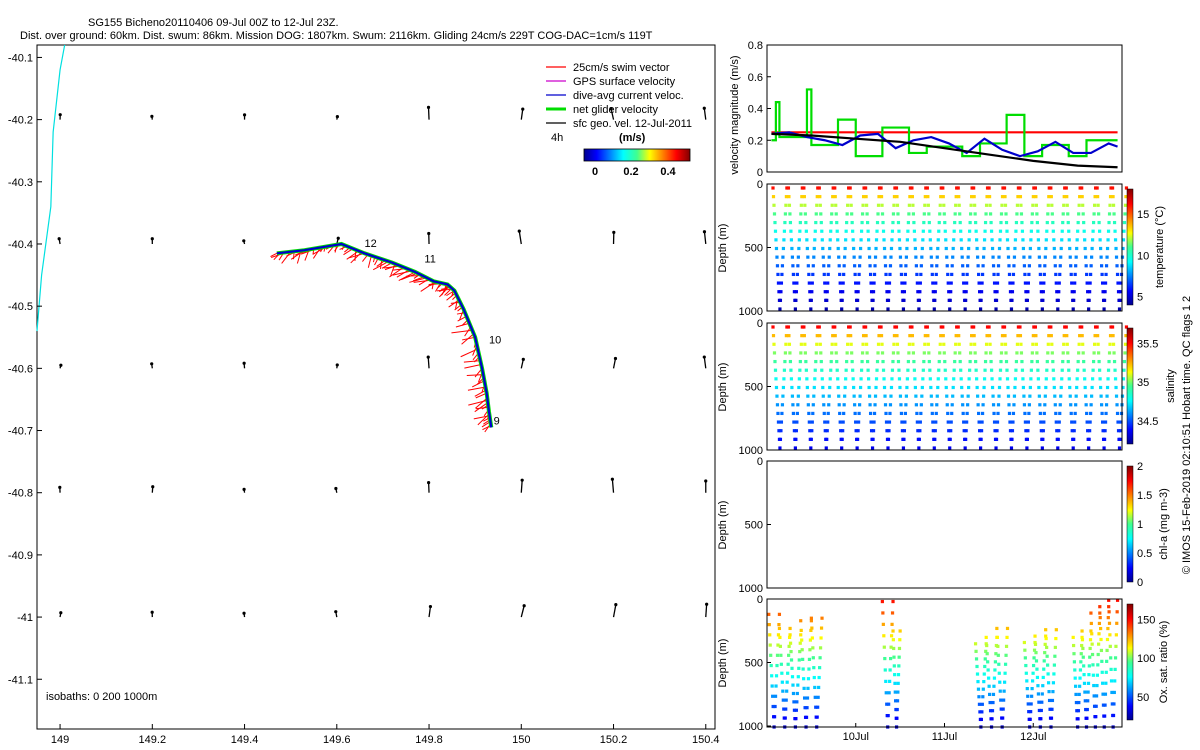  What do you see at coordinates (481, 417) in the screenshot?
I see `swim-vector` at bounding box center [481, 417].